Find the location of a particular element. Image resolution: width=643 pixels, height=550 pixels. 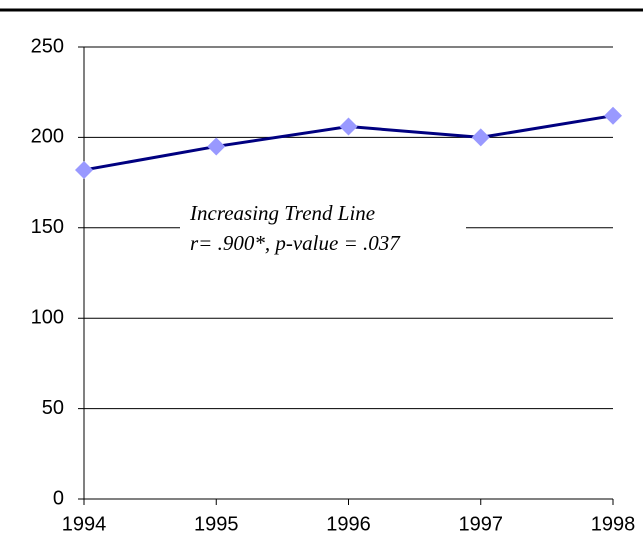

y-tick-label: 50 is located at coordinates (53, 408).